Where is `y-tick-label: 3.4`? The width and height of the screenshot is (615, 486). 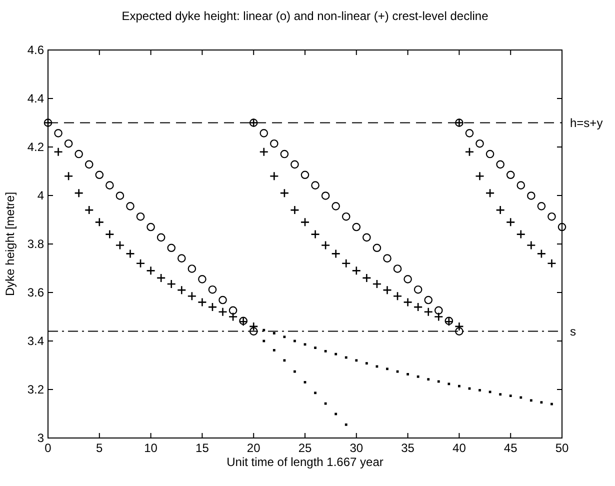
y-tick-label: 3.4 is located at coordinates (35, 341).